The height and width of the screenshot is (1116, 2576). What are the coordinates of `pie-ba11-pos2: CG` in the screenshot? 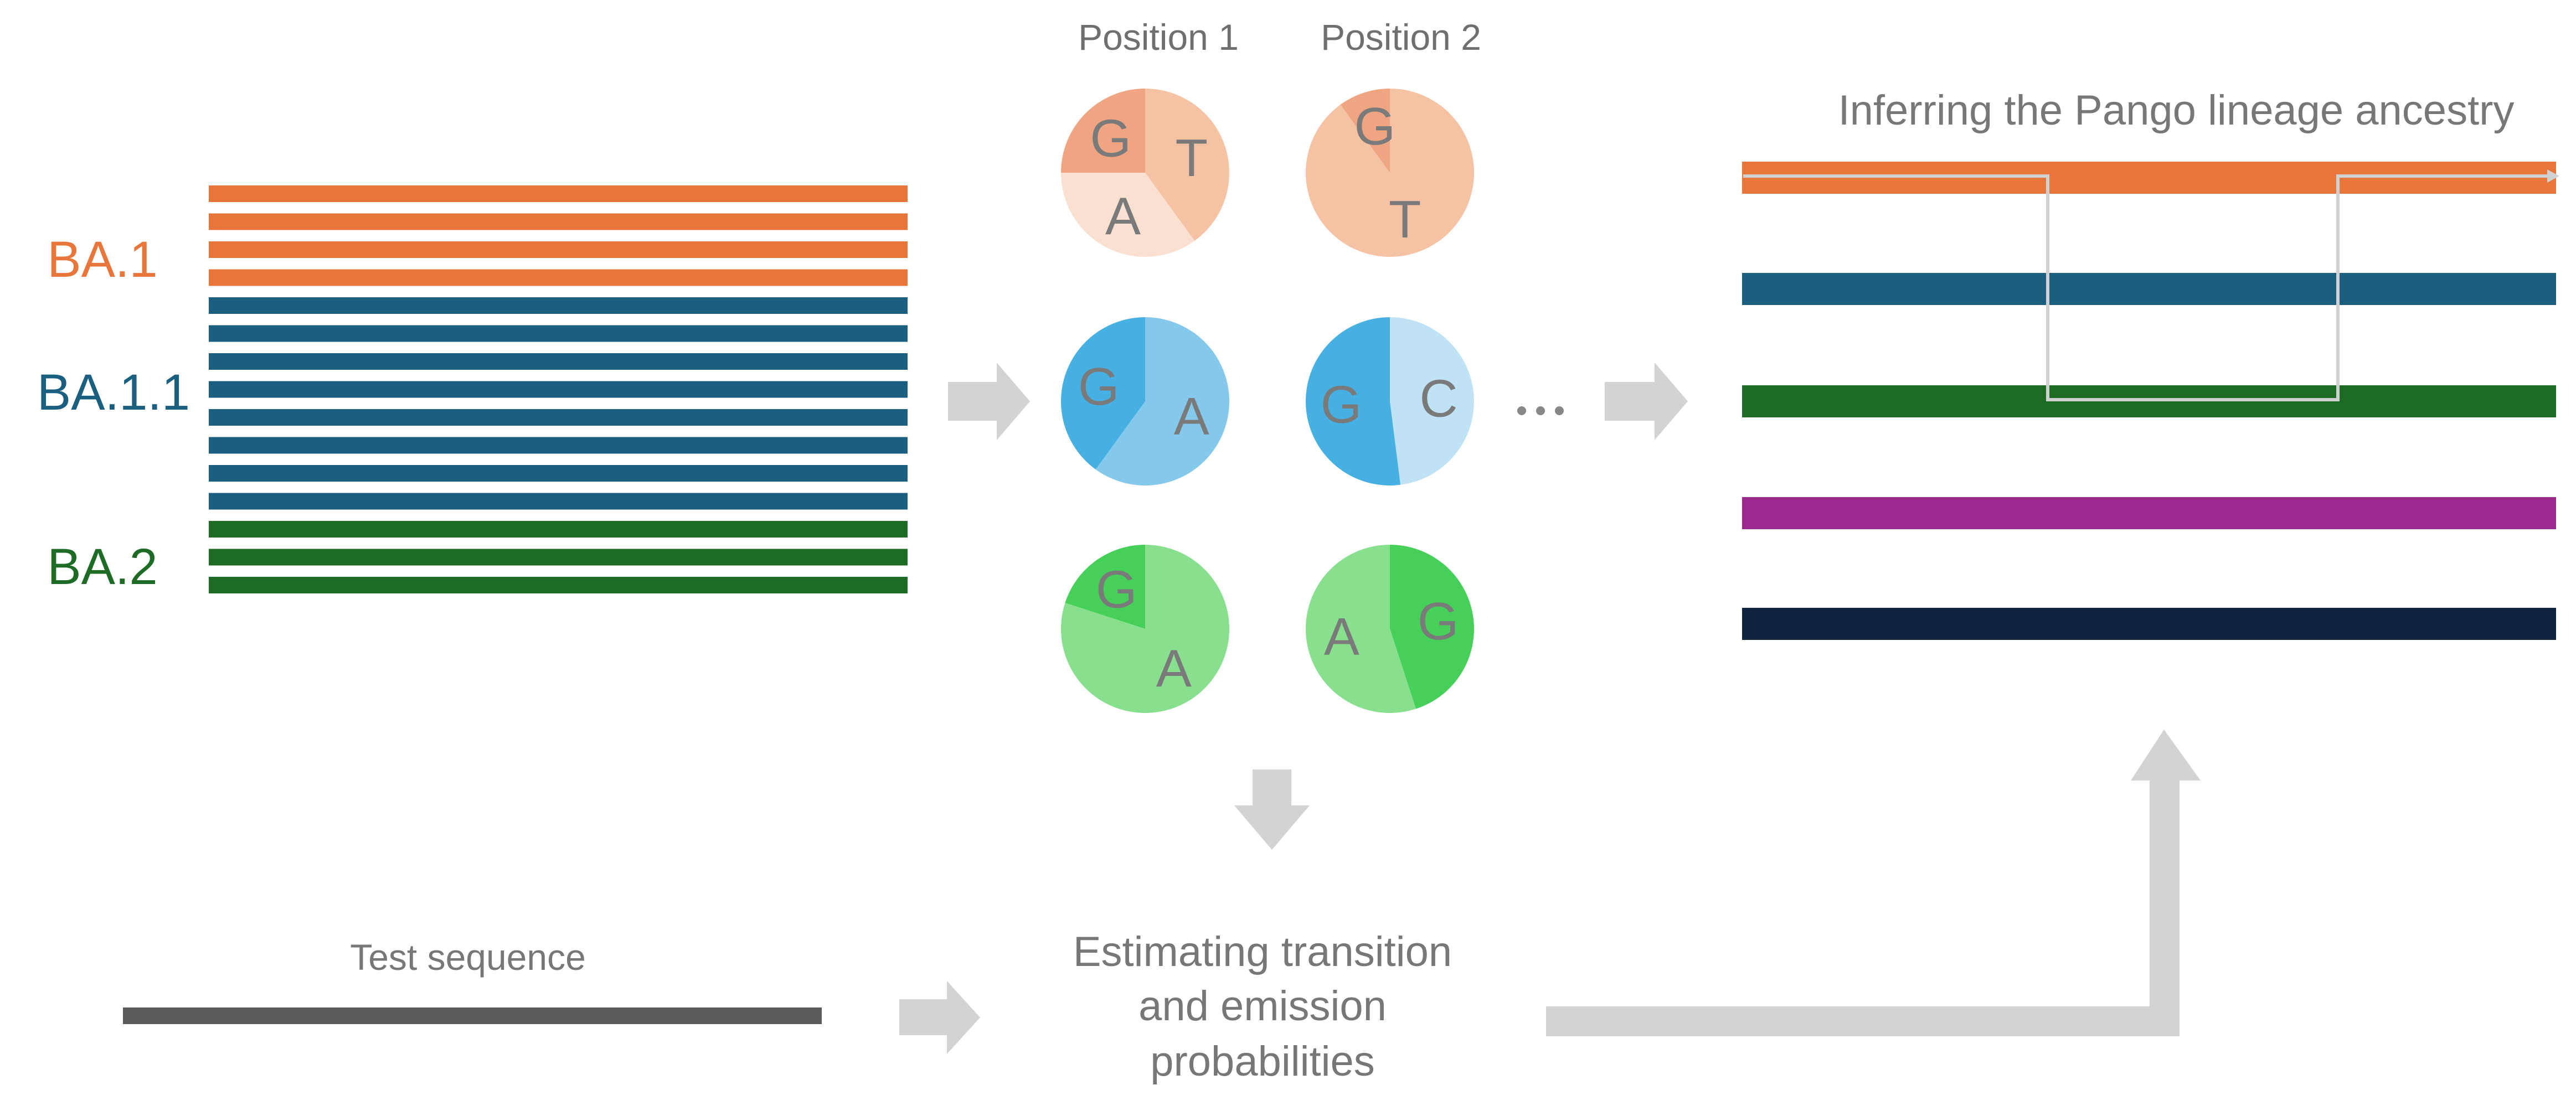 It's located at (1389, 401).